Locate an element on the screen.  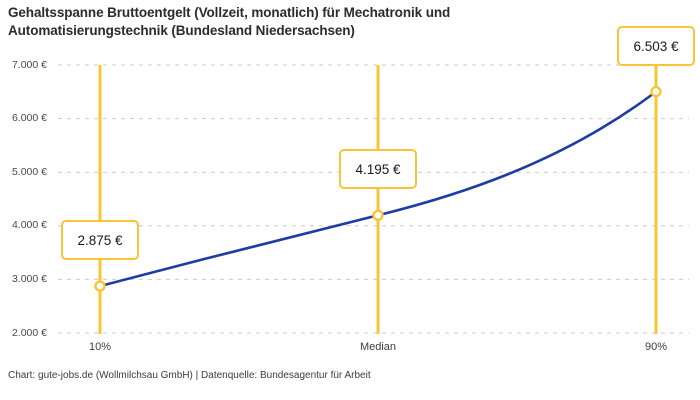
data-point-90pct is located at coordinates (656, 91).